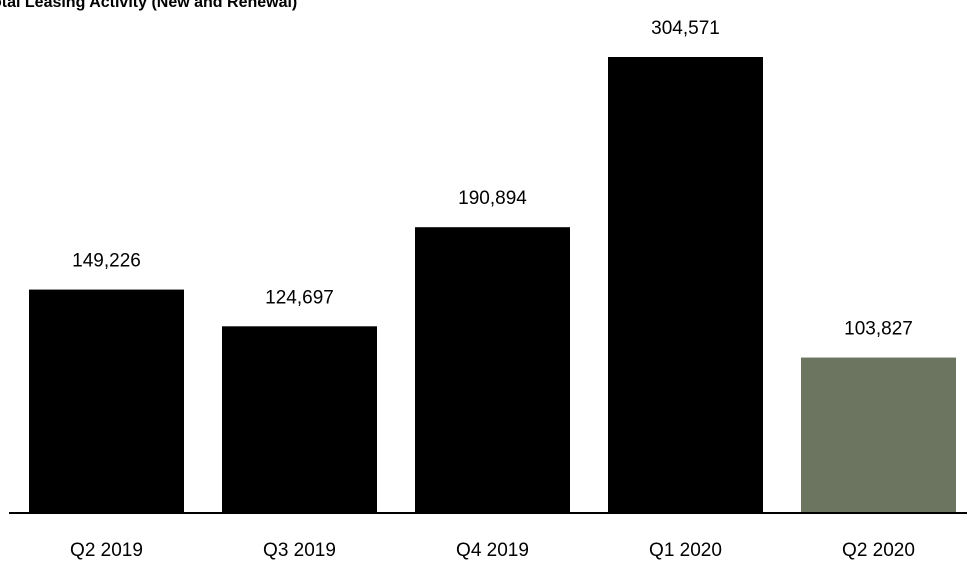  What do you see at coordinates (878, 435) in the screenshot?
I see `bar-q2-2020` at bounding box center [878, 435].